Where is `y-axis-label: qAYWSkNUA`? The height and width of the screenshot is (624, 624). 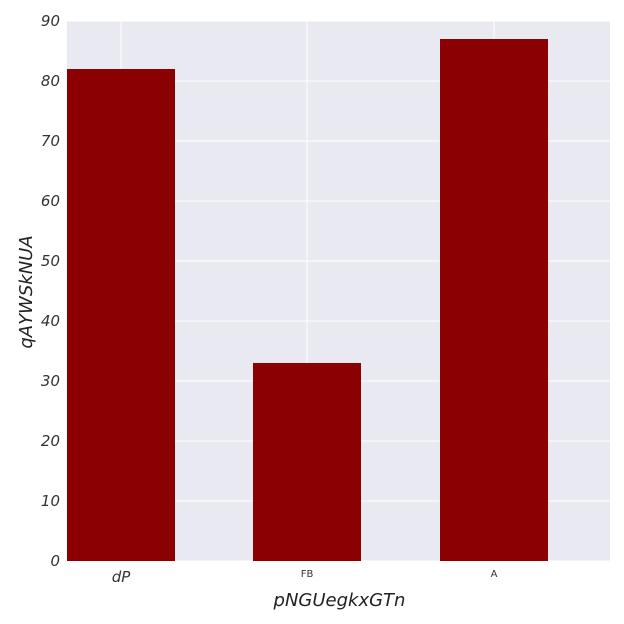 y-axis-label: qAYWSkNUA is located at coordinates (26, 291).